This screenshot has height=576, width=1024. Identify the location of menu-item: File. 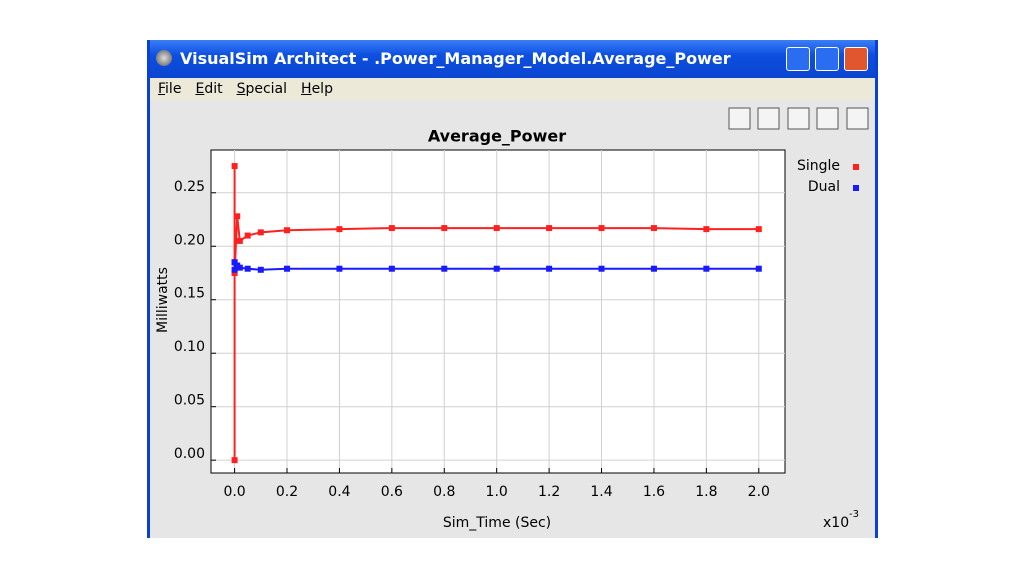
(170, 89).